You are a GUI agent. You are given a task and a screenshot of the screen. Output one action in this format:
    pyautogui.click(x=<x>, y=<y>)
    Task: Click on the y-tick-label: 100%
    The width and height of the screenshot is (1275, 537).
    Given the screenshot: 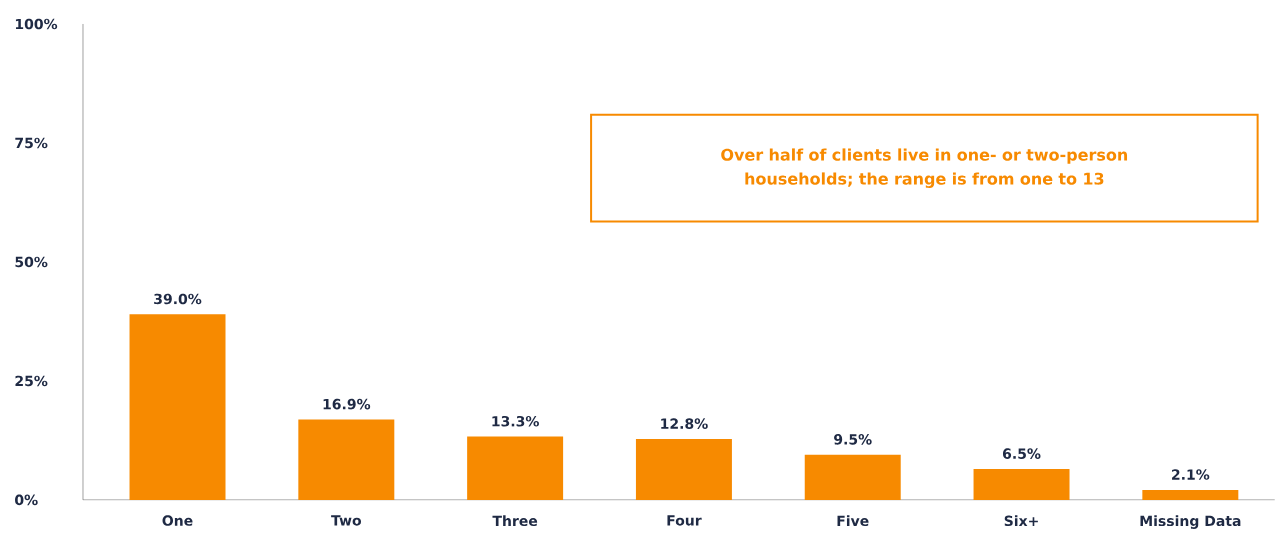 What is the action you would take?
    pyautogui.click(x=36, y=24)
    